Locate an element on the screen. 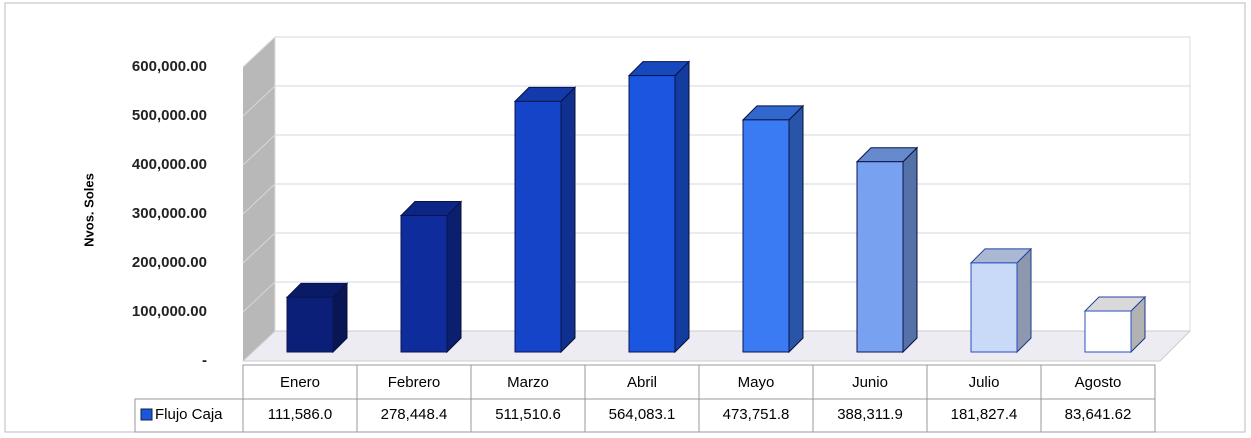 Image resolution: width=1251 pixels, height=438 pixels. value-label: 83,641.62 is located at coordinates (1098, 414).